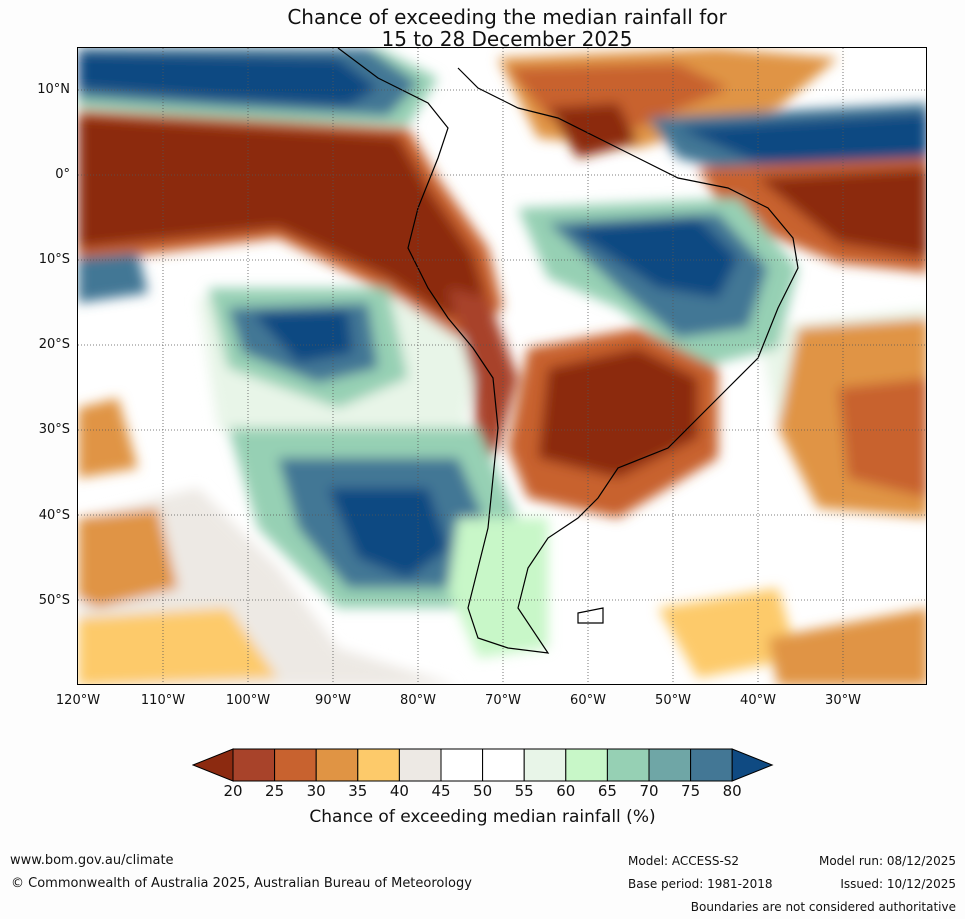  Describe the element at coordinates (691, 791) in the screenshot. I see `colorbar-tick-label: 75` at that location.